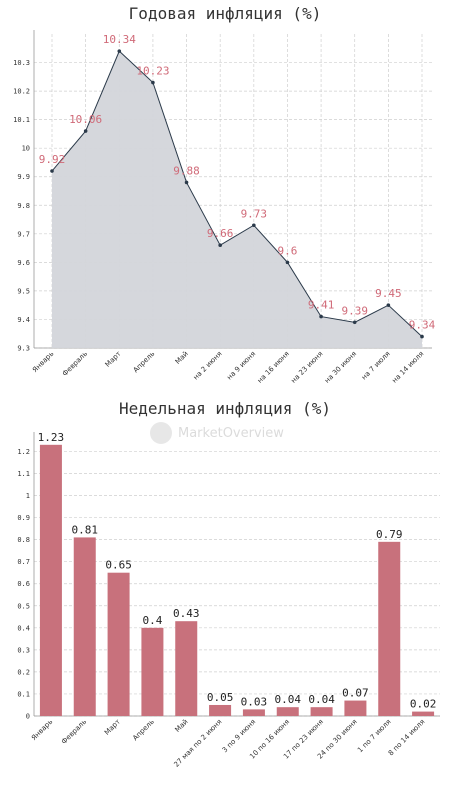  What do you see at coordinates (220, 233) in the screenshot?
I see `data-label: 9.66` at bounding box center [220, 233].